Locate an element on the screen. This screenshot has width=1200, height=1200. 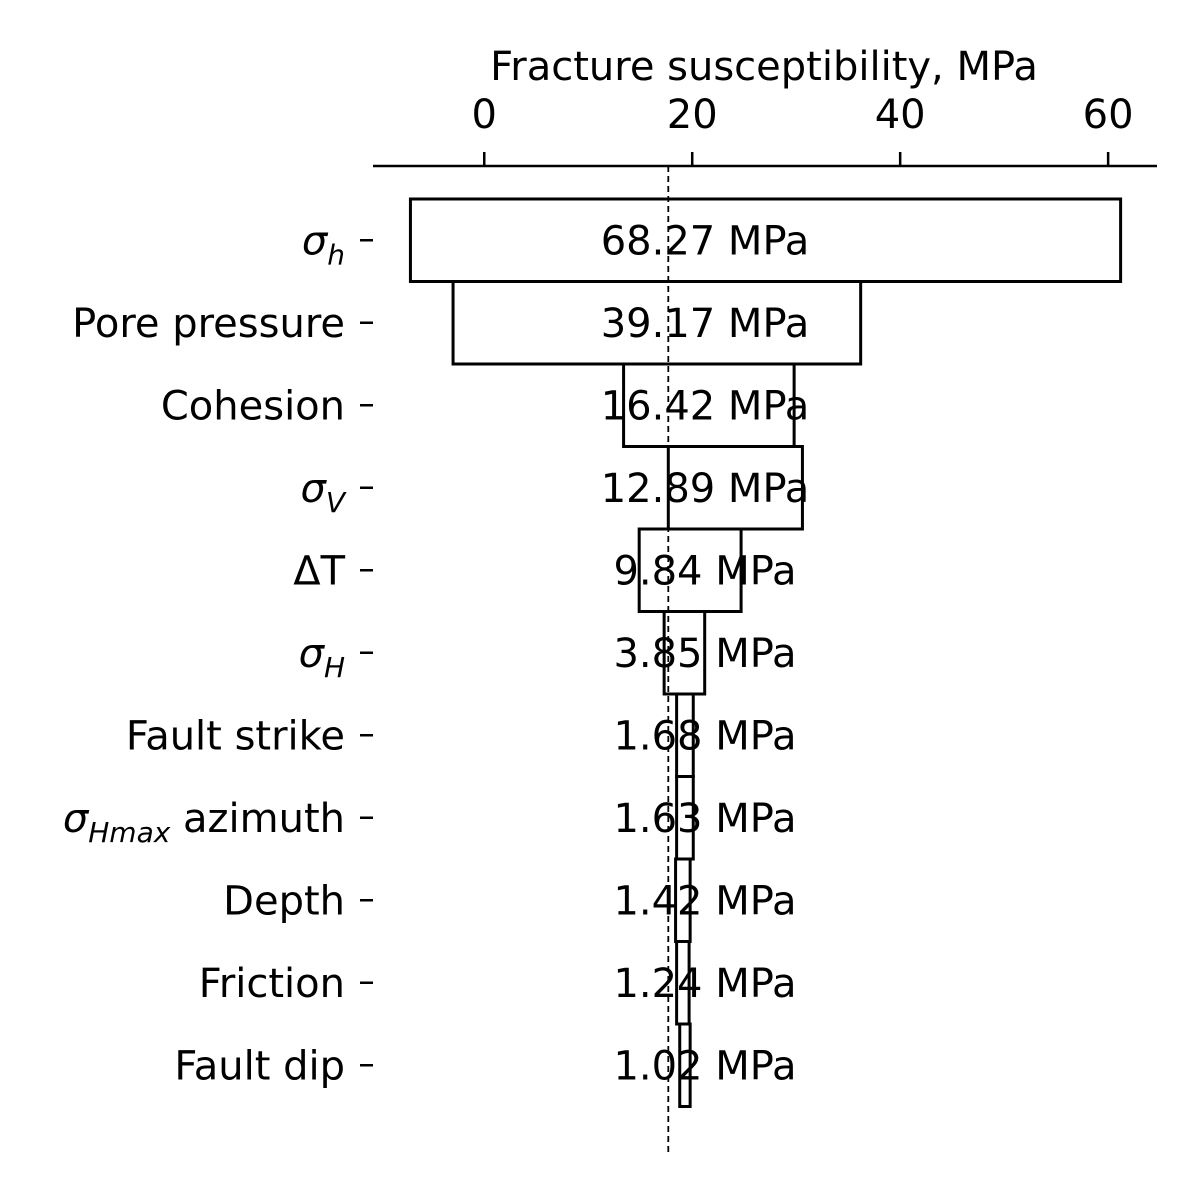
category-label: ΔT is located at coordinates (319, 571).